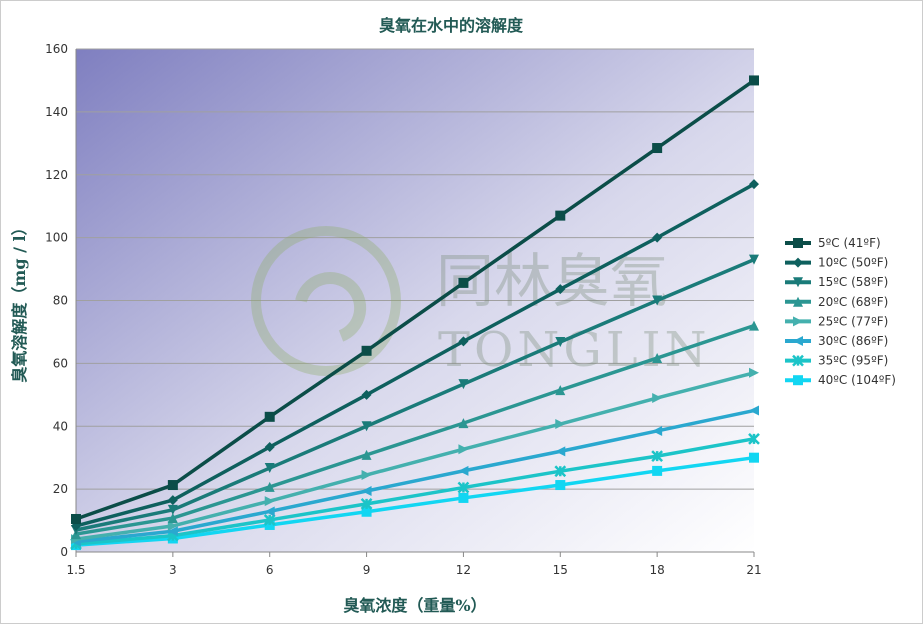 The width and height of the screenshot is (923, 625). Describe the element at coordinates (60, 426) in the screenshot. I see `y-tick-label: 40` at that location.